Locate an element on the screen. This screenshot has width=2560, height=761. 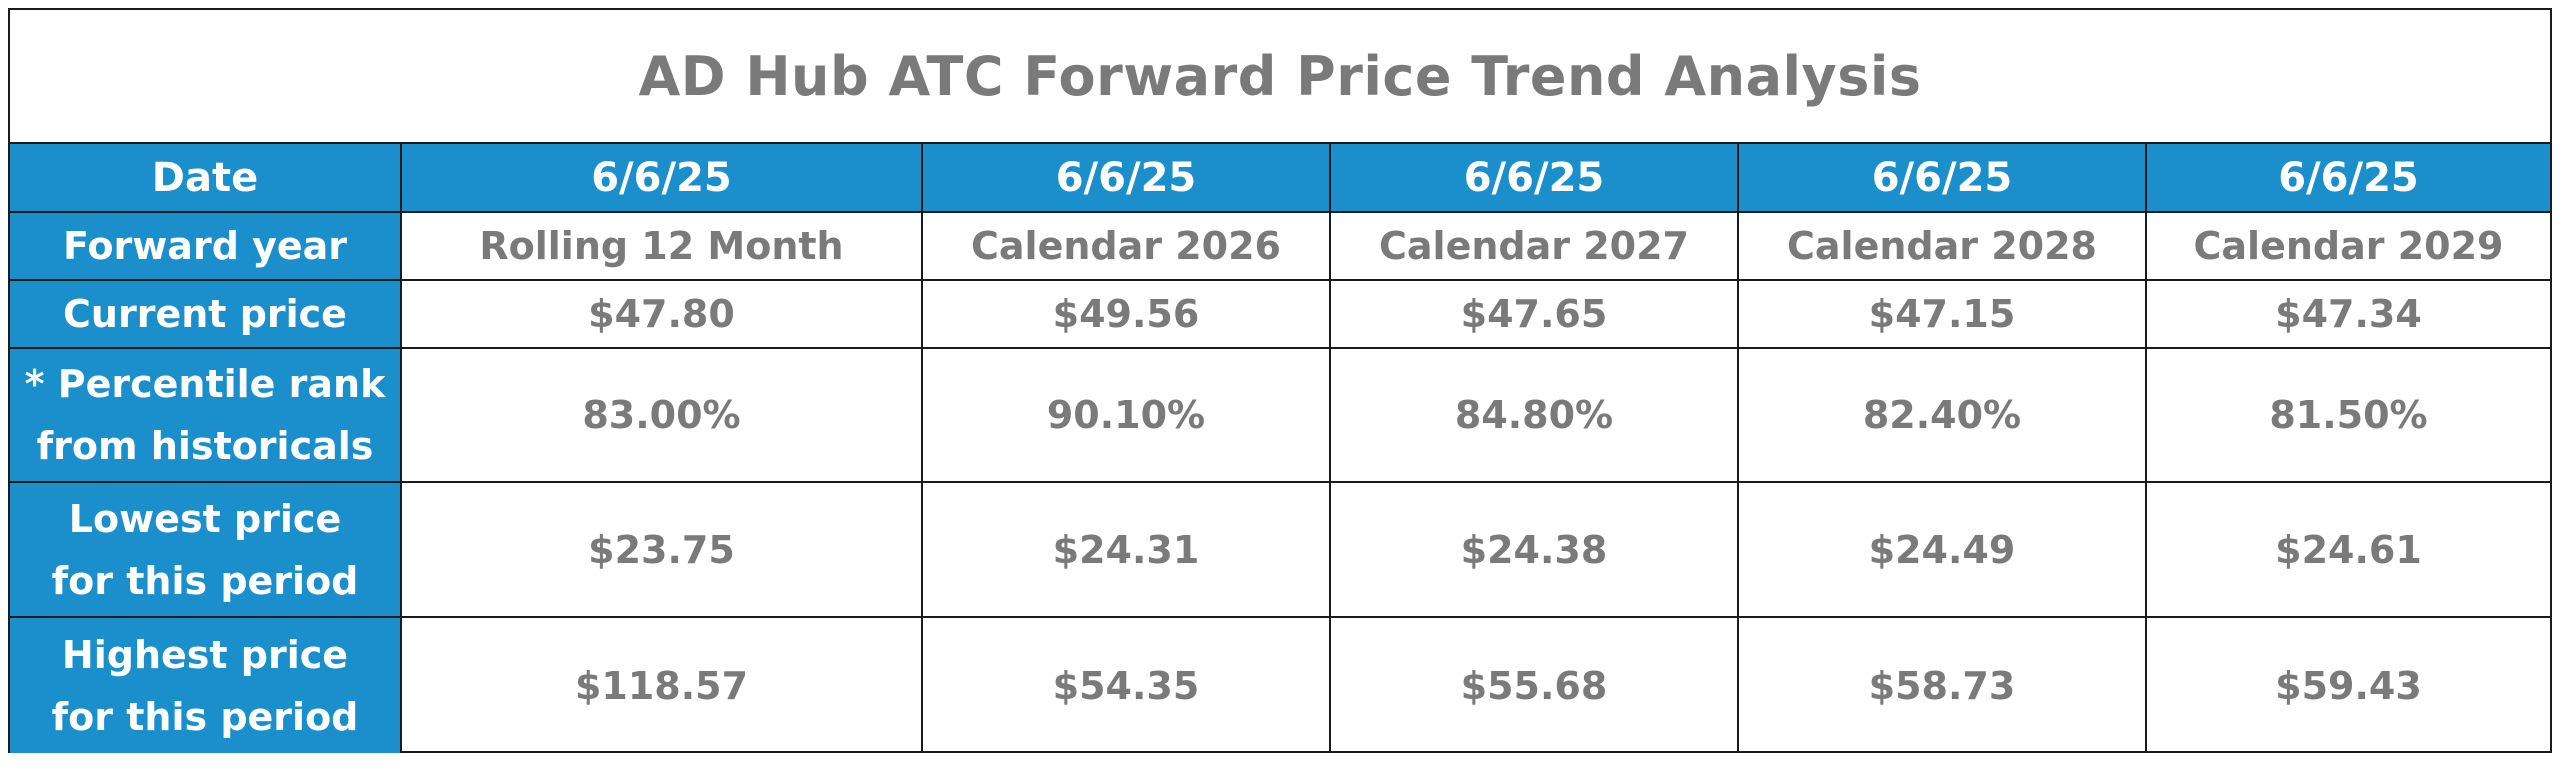
percentile-cell: 83.00% is located at coordinates (661, 415).